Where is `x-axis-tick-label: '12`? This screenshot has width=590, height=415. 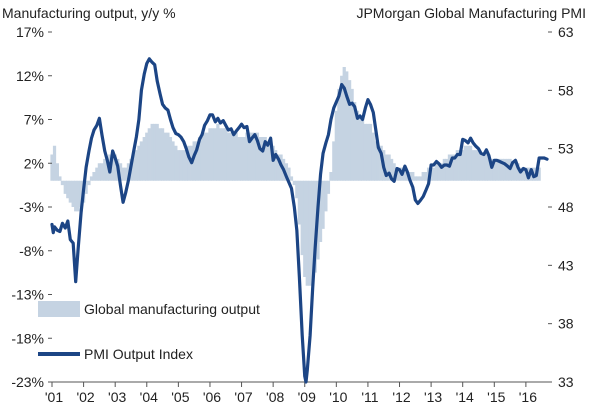 x-axis-tick-label: '12 is located at coordinates (401, 397).